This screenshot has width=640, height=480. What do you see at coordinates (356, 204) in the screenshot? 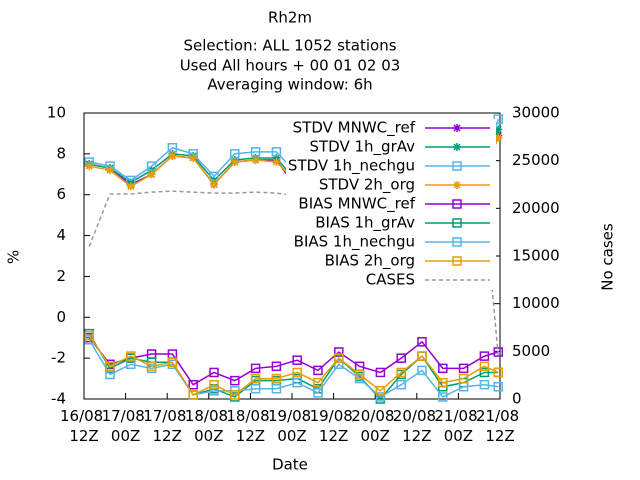
I see `legend-label: BIAS MNWC_ref` at bounding box center [356, 204].